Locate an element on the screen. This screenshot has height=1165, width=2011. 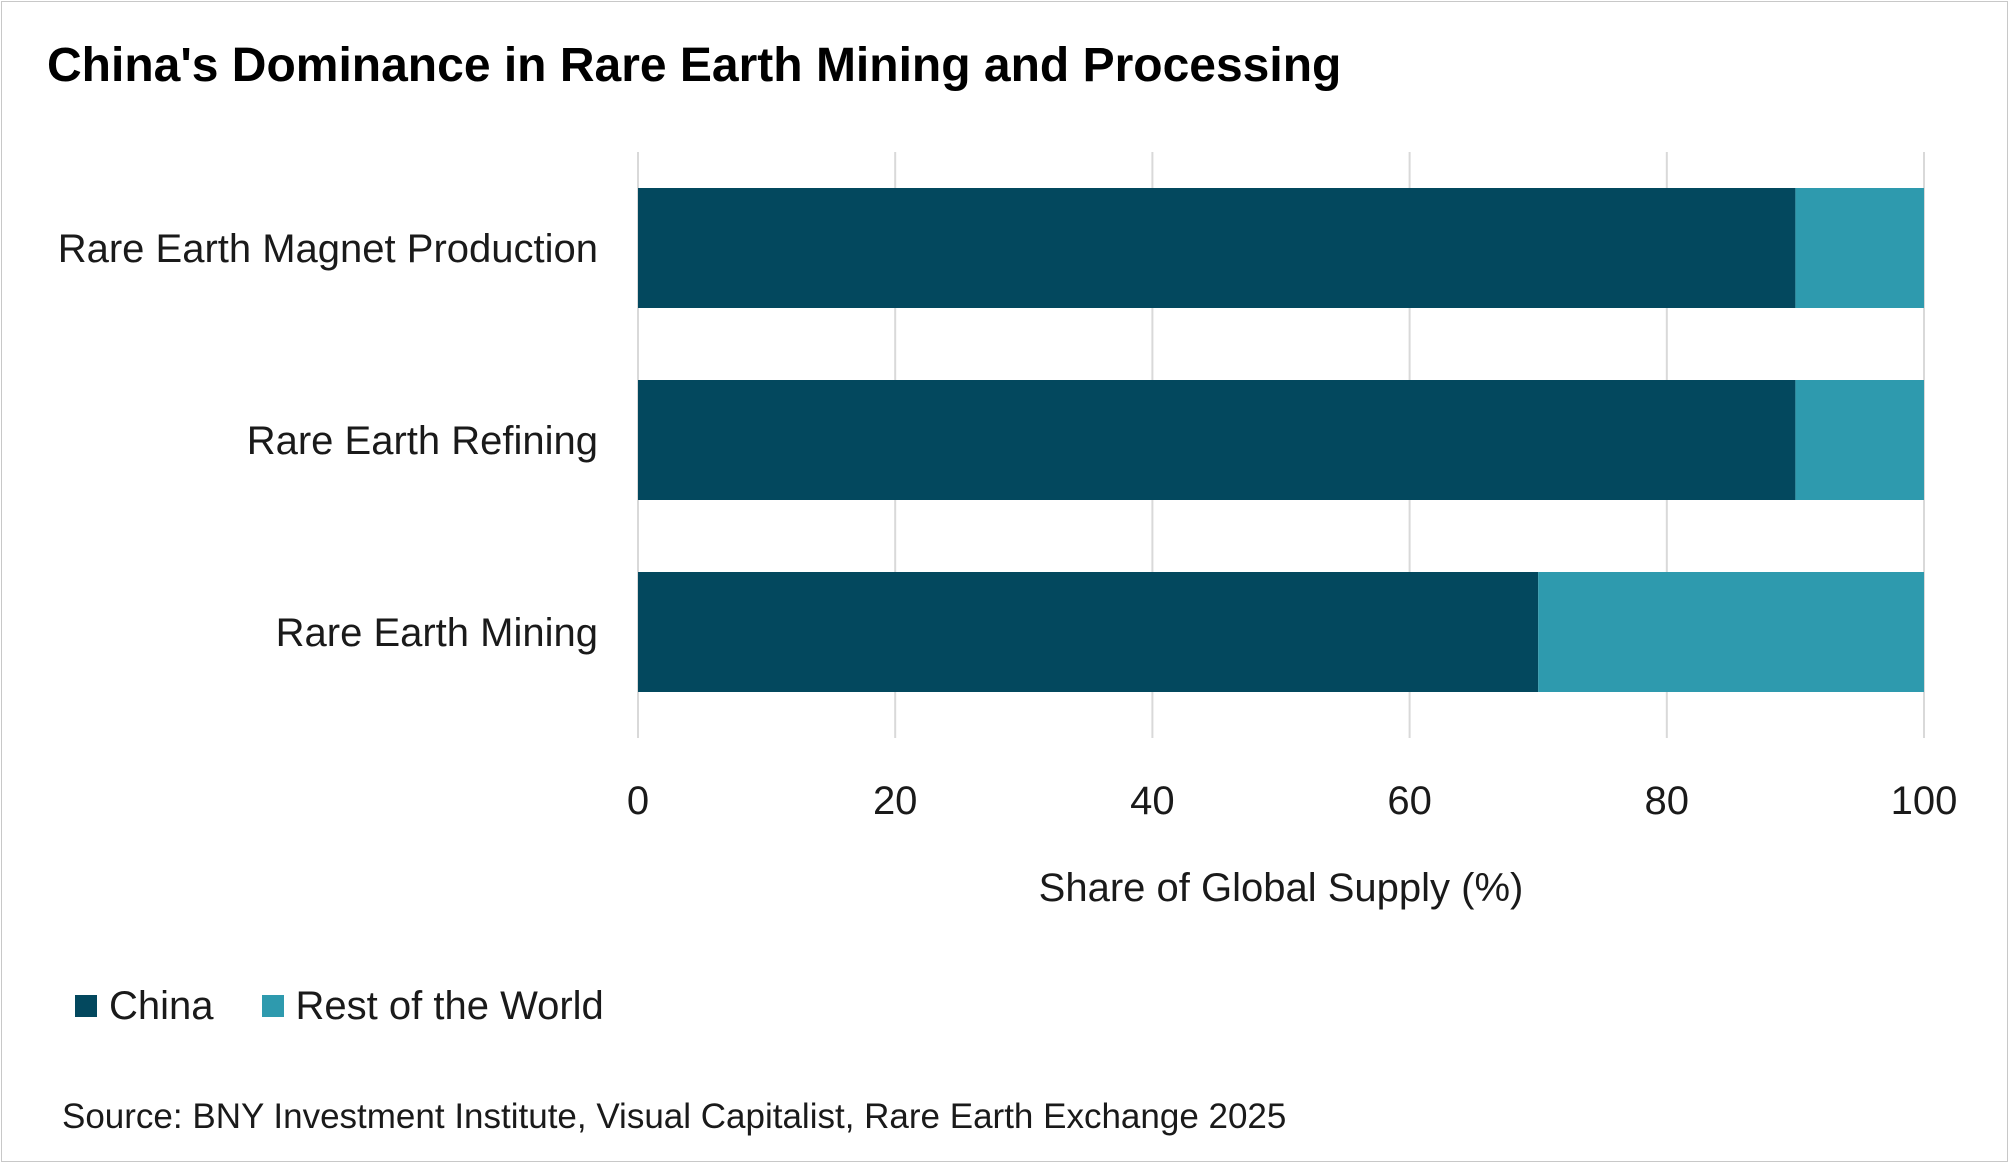
legend-swatch-rest-of-world is located at coordinates (272, 1006).